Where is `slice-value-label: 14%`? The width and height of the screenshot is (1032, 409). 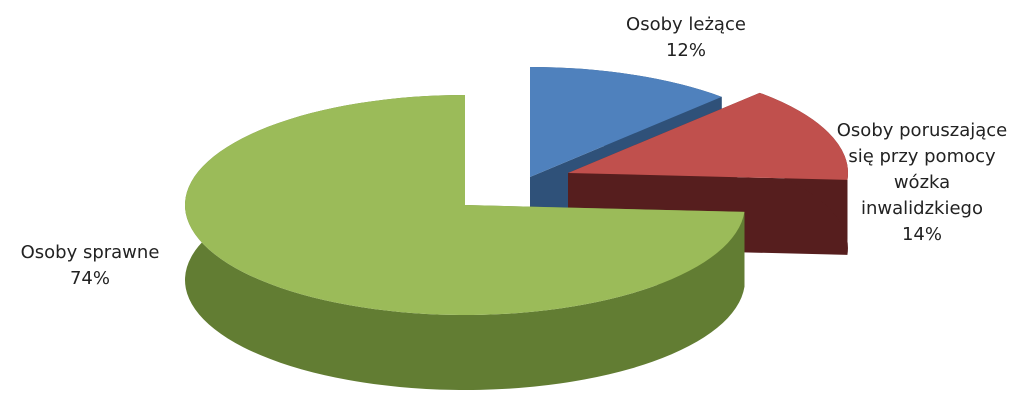
slice-value-label: 14% is located at coordinates (922, 234).